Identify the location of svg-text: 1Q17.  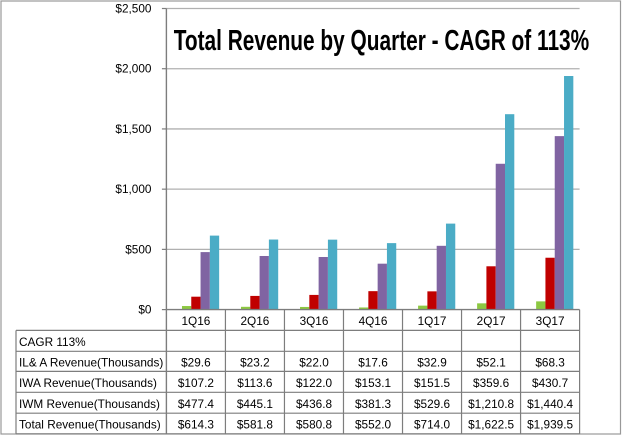
(432, 321).